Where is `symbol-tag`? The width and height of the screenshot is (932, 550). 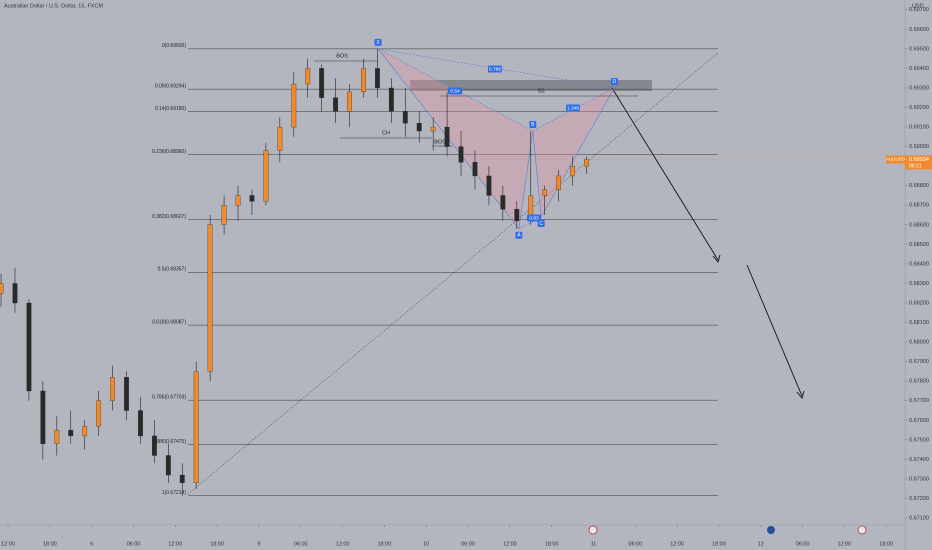 symbol-tag is located at coordinates (895, 159).